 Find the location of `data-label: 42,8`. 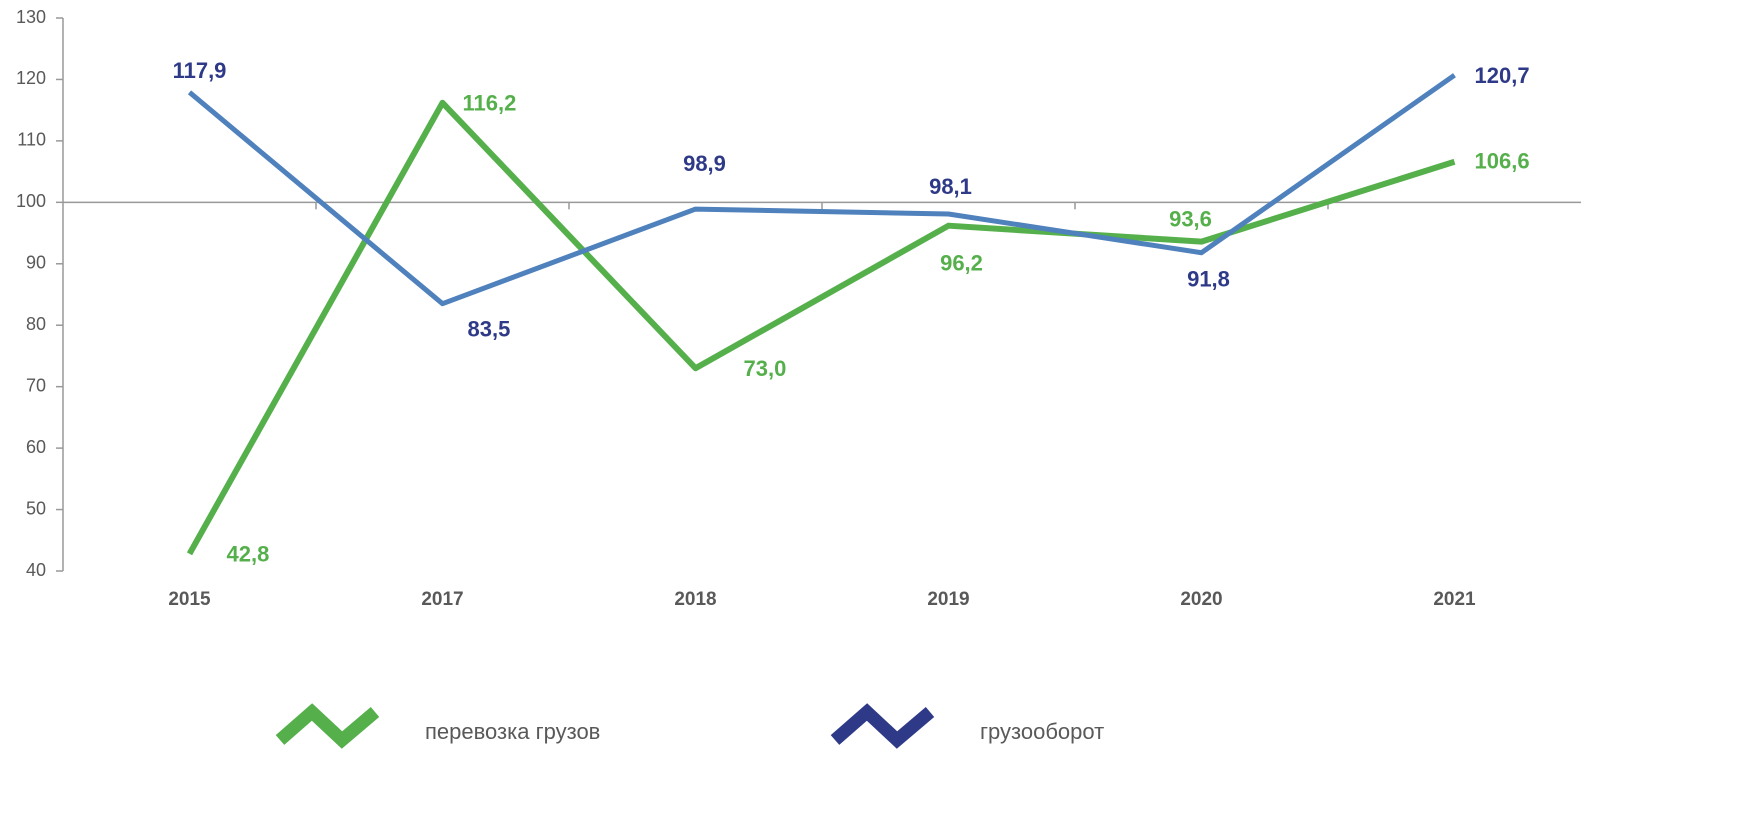

data-label: 42,8 is located at coordinates (248, 554).